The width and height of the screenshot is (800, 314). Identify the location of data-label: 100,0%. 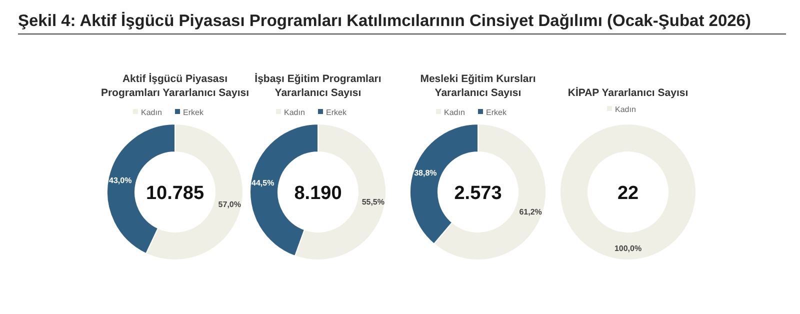
(628, 248).